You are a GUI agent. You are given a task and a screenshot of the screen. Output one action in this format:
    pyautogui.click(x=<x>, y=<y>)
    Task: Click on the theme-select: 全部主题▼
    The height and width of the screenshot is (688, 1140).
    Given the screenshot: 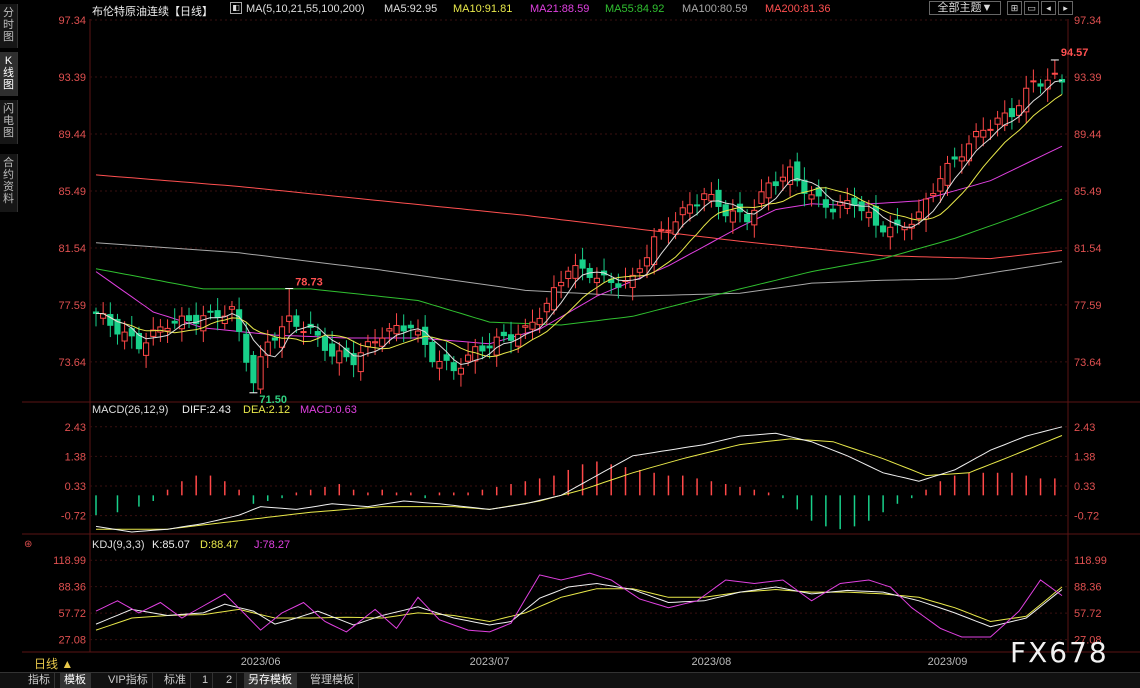 What is the action you would take?
    pyautogui.click(x=965, y=8)
    